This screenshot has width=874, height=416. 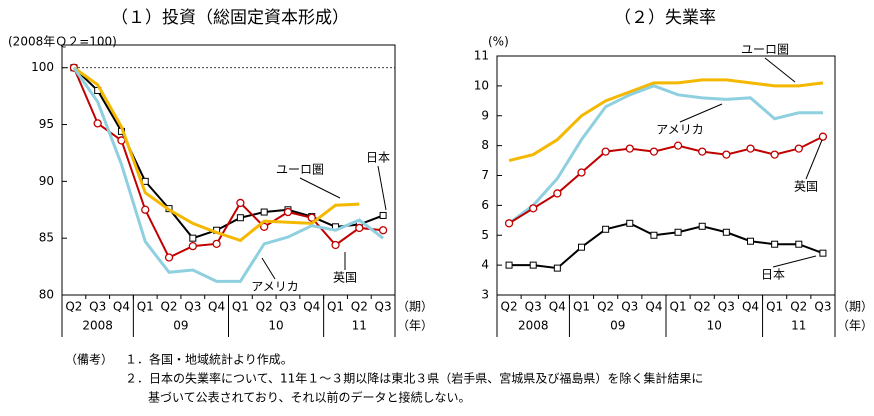 What do you see at coordinates (485, 265) in the screenshot?
I see `y-tick-label: 4` at bounding box center [485, 265].